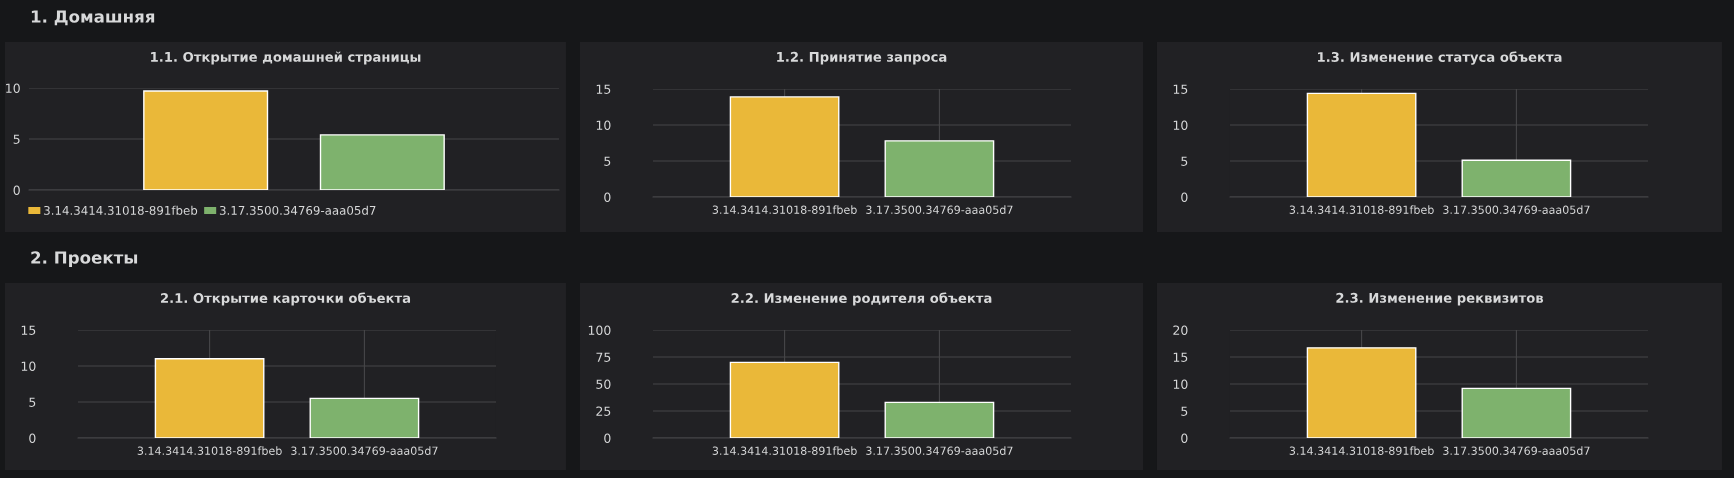  Describe the element at coordinates (84, 259) in the screenshot. I see `text: 2. Проекты` at that location.